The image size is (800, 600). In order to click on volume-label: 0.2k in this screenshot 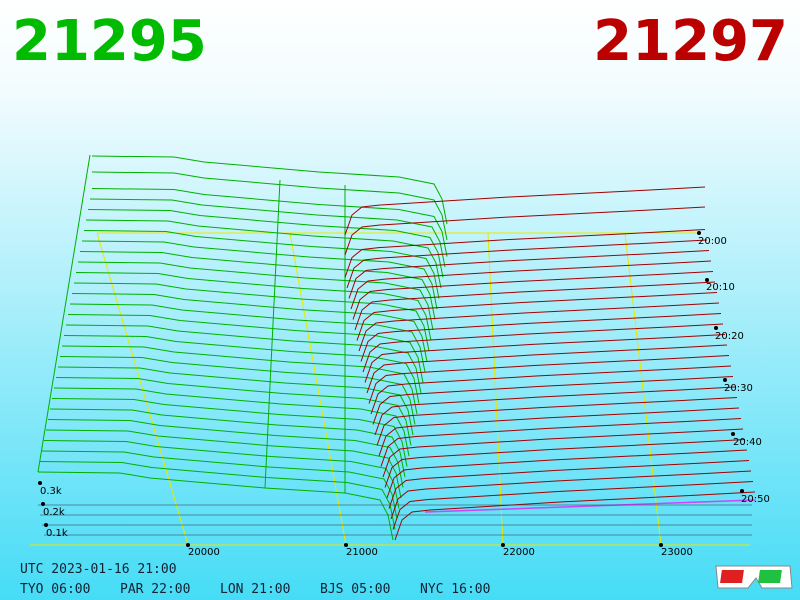, I will do `click(54, 512)`.